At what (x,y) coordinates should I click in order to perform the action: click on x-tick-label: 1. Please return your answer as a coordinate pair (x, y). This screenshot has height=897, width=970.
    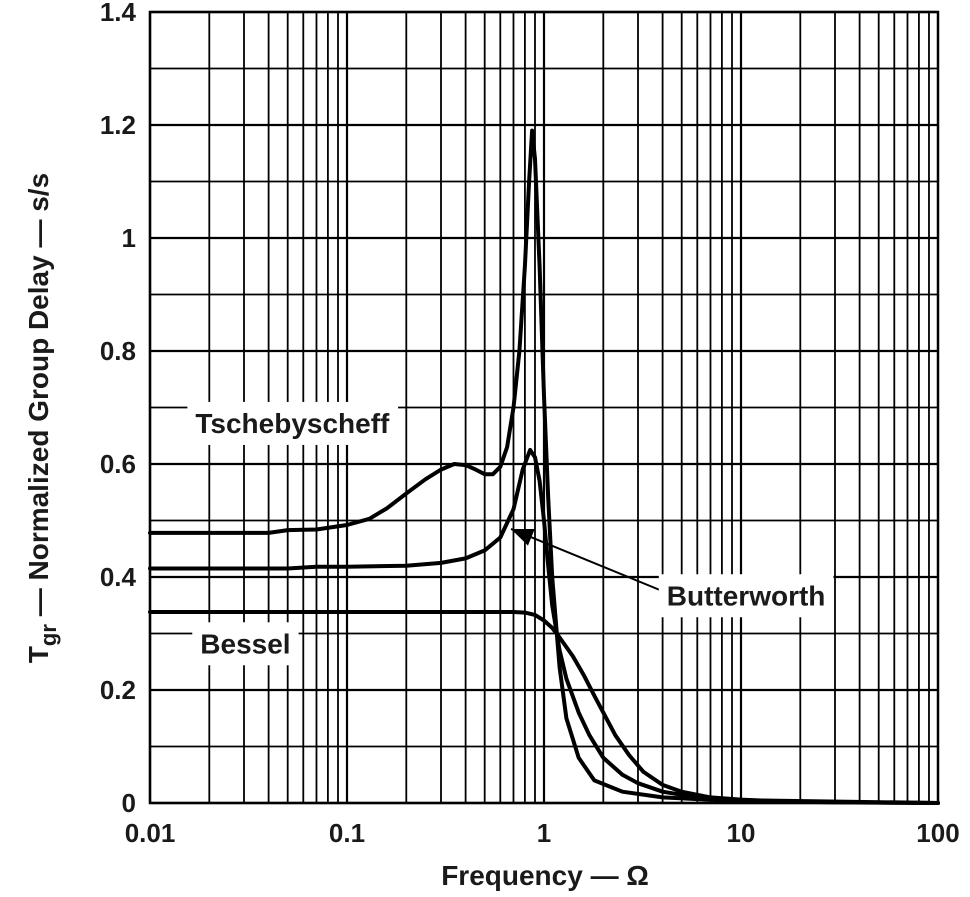
    Looking at the image, I should click on (544, 833).